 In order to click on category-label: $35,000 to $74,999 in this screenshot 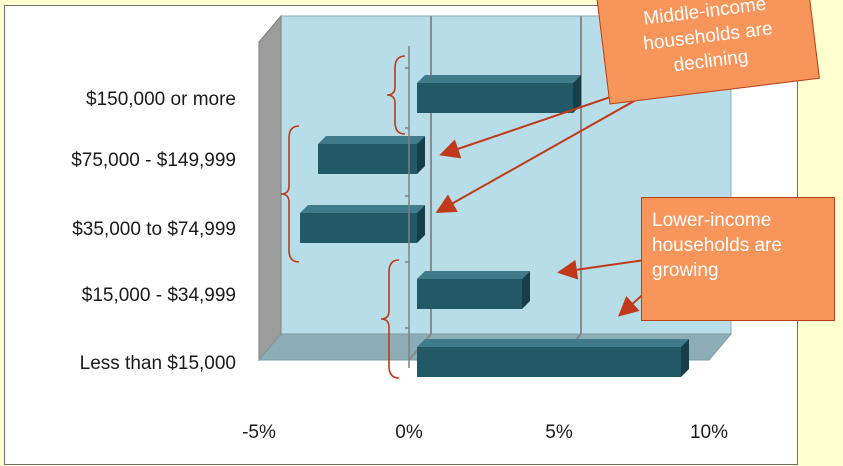, I will do `click(154, 229)`.